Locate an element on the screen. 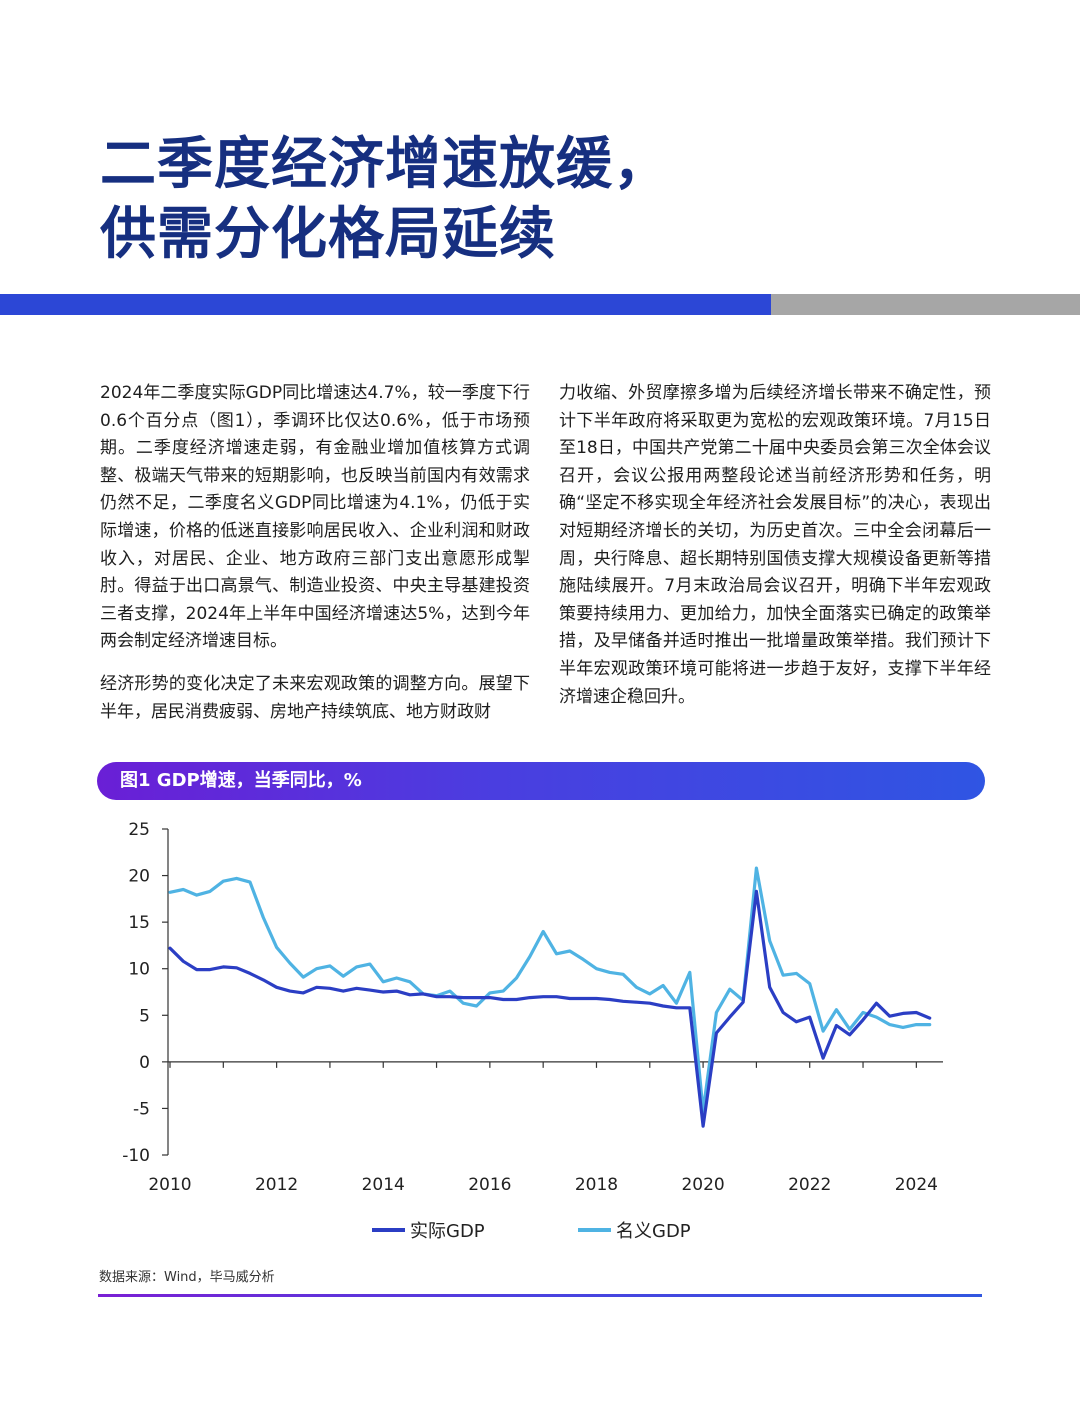 The image size is (1080, 1412). x-tick-label: 2022 is located at coordinates (809, 1185).